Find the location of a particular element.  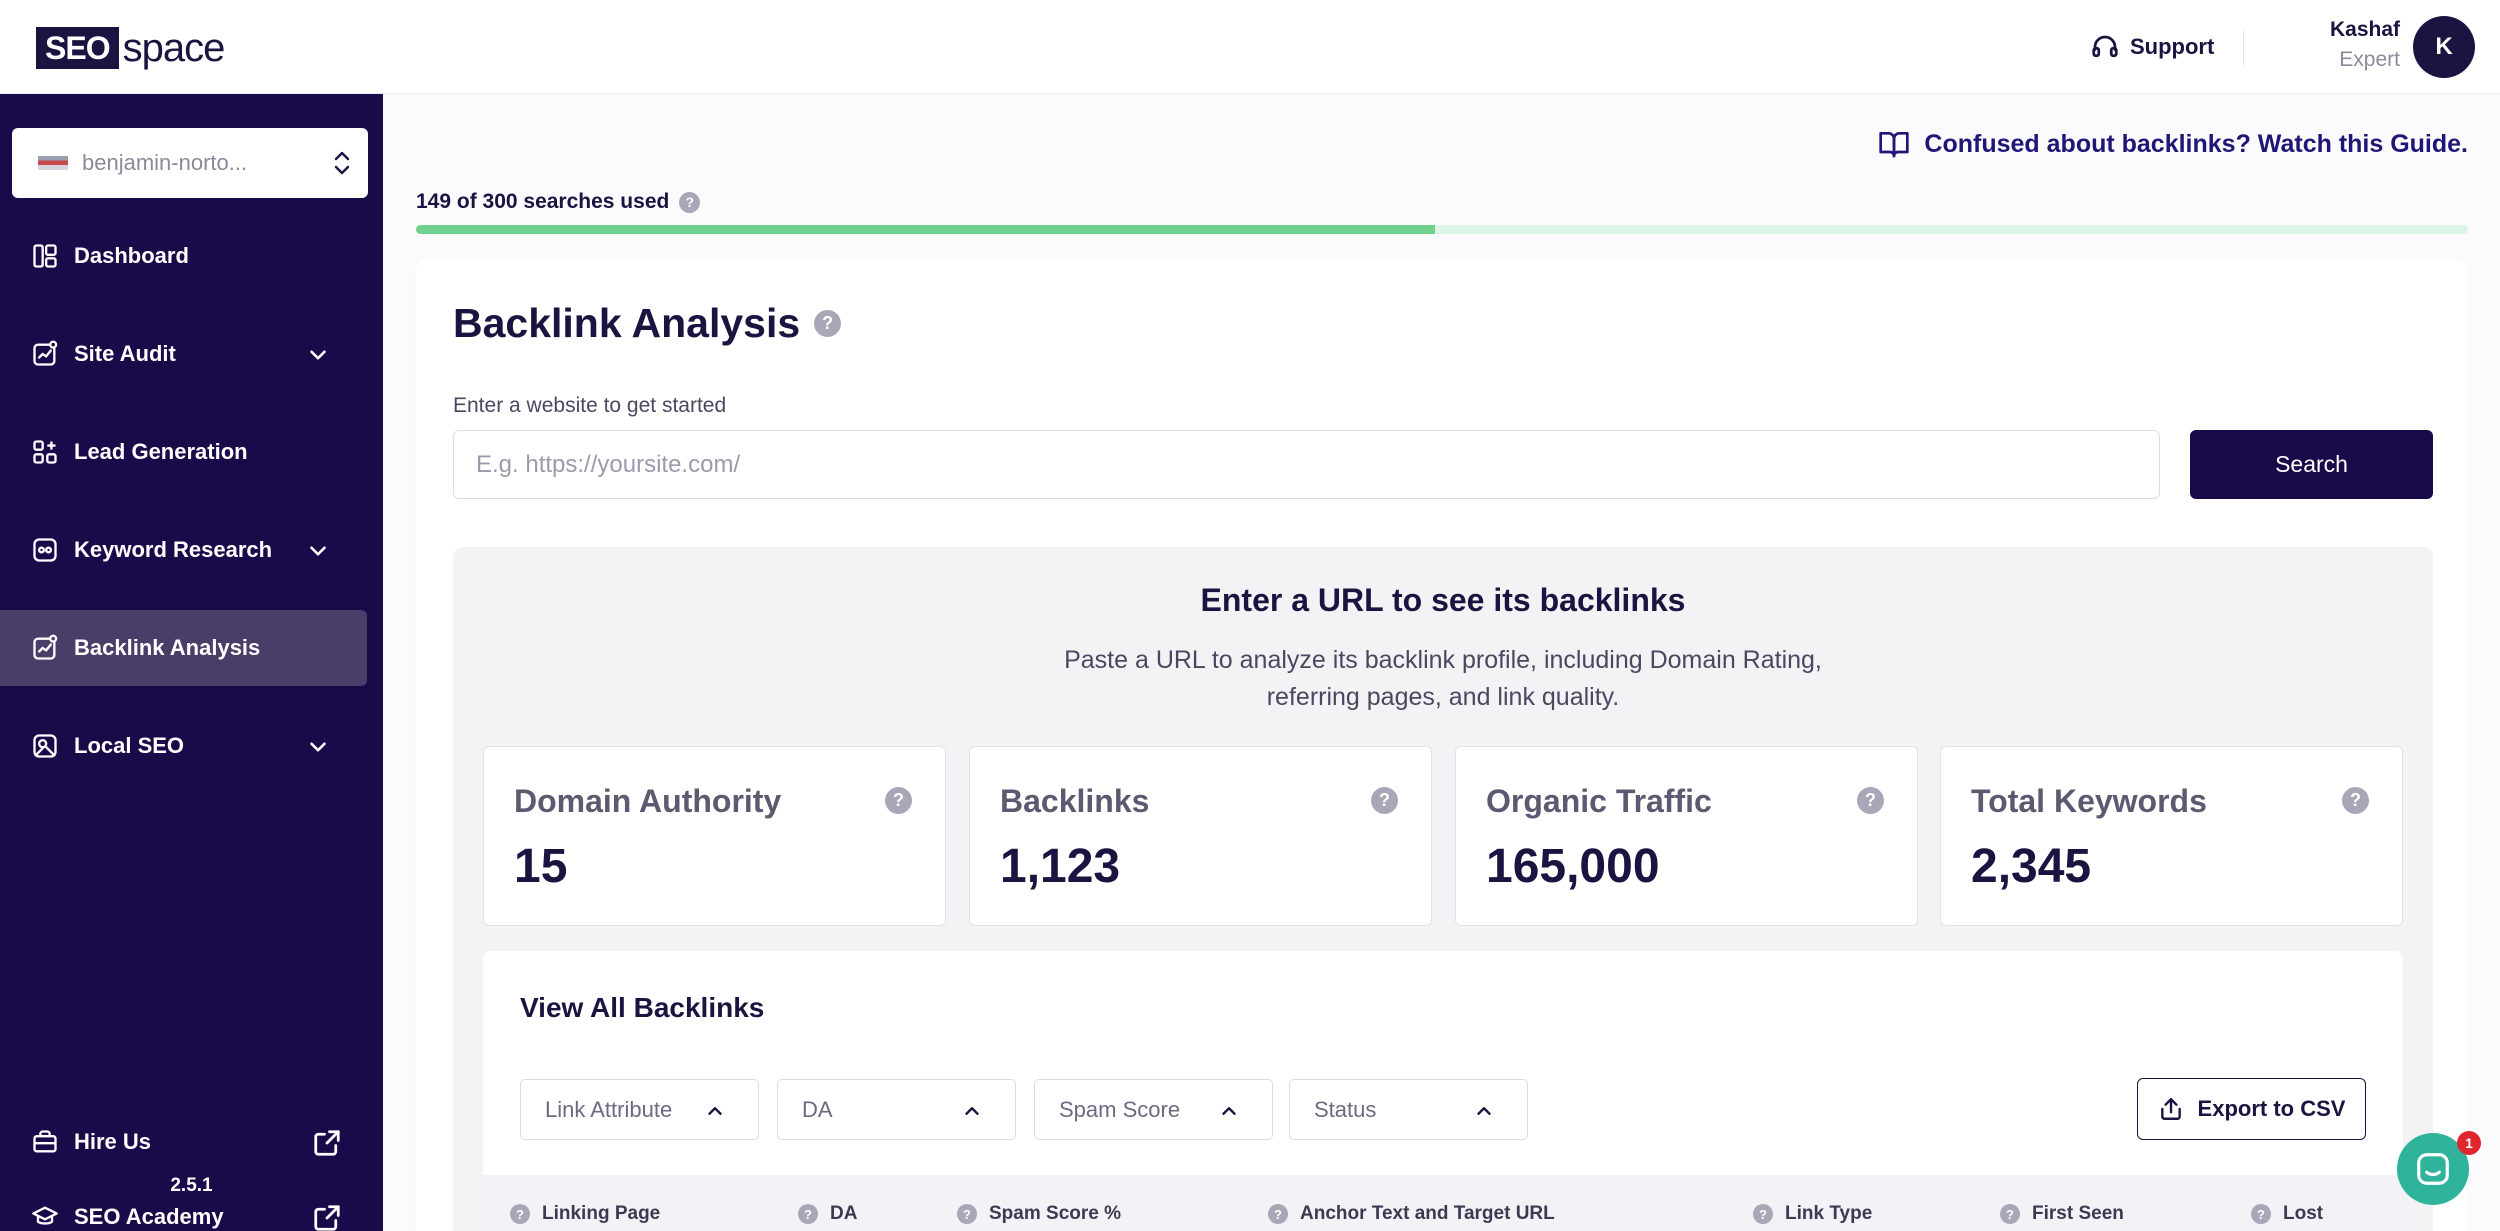

sidebar-item-label: Dashboard is located at coordinates (131, 255).